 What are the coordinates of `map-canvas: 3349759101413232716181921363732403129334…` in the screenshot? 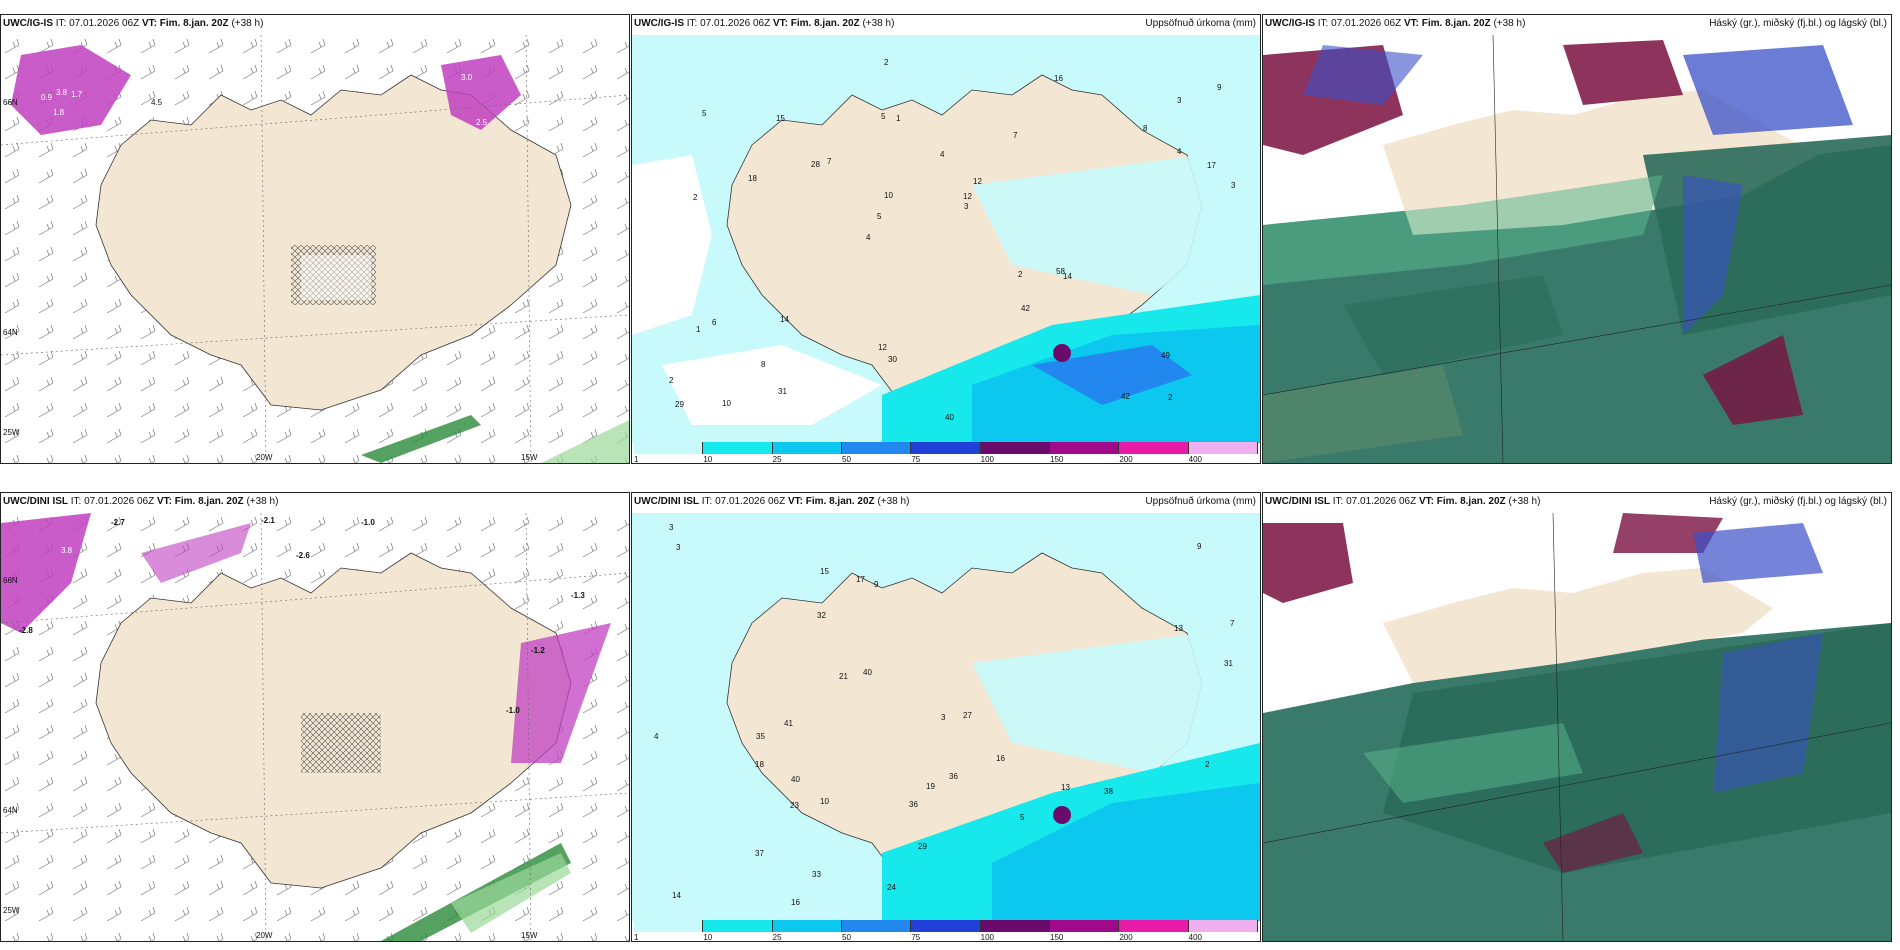 It's located at (946, 717).